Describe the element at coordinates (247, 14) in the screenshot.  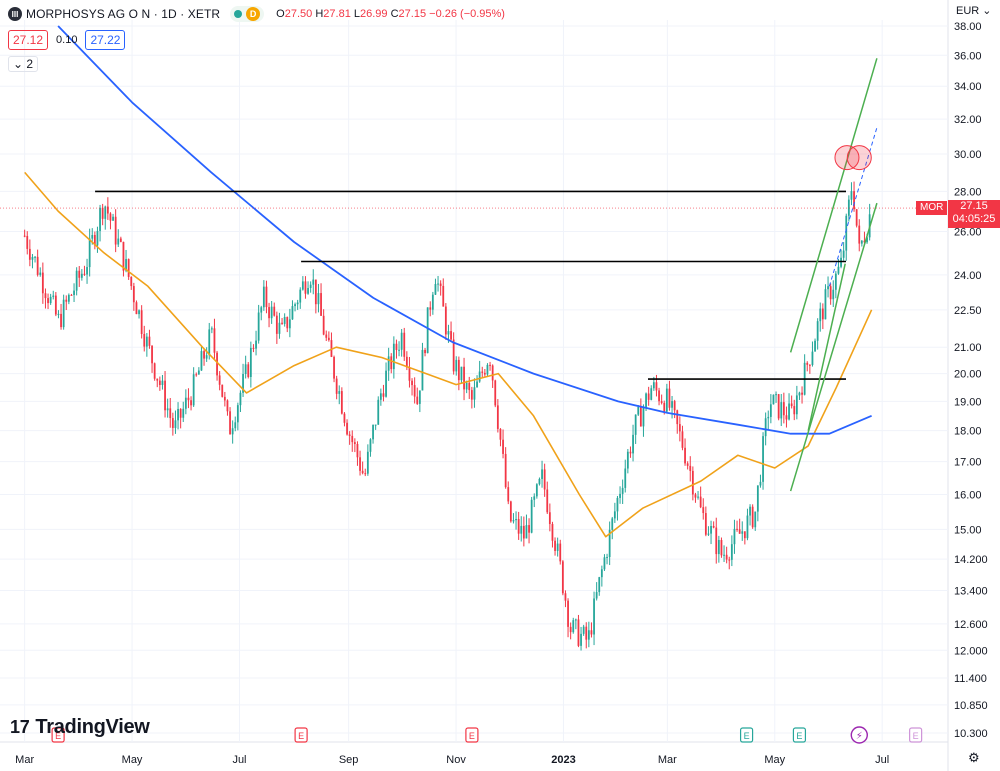
I see `market-status-toggle: D` at that location.